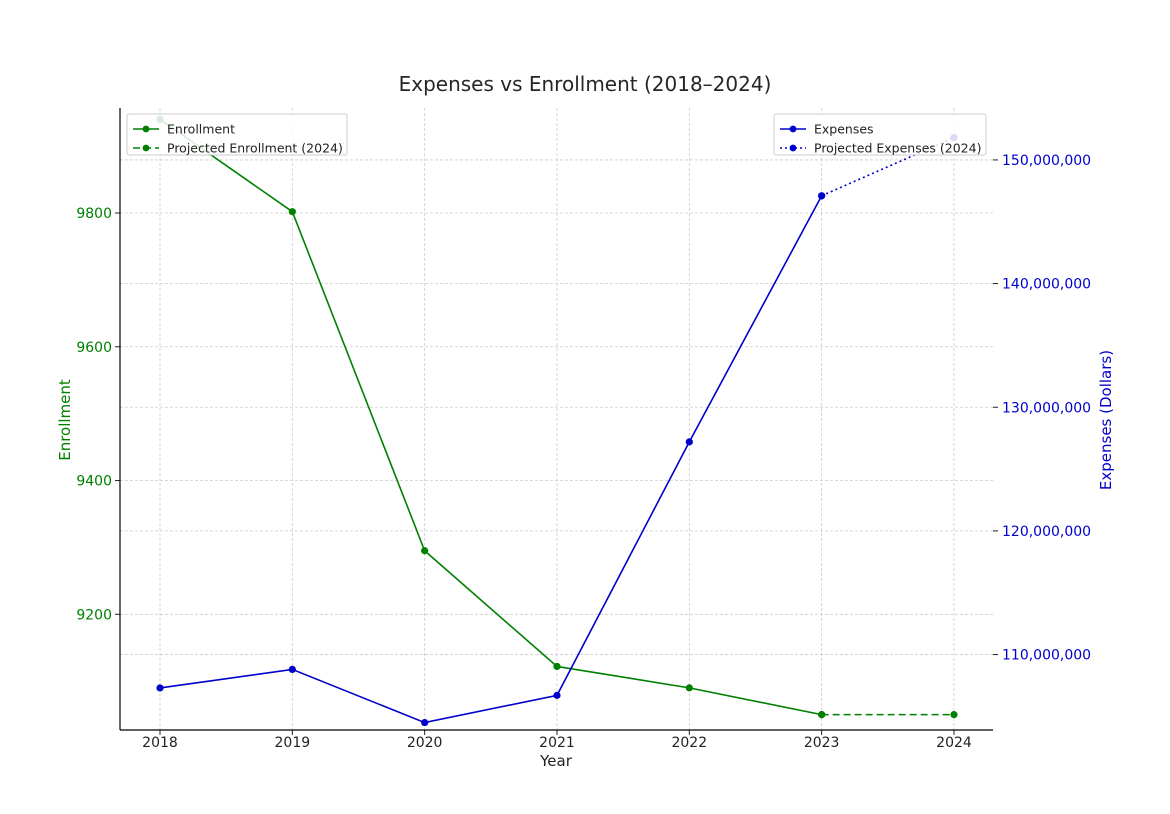 Image resolution: width=1170 pixels, height=814 pixels. I want to click on legend-right-box: Expenses Projected Expenses (2024), so click(880, 134).